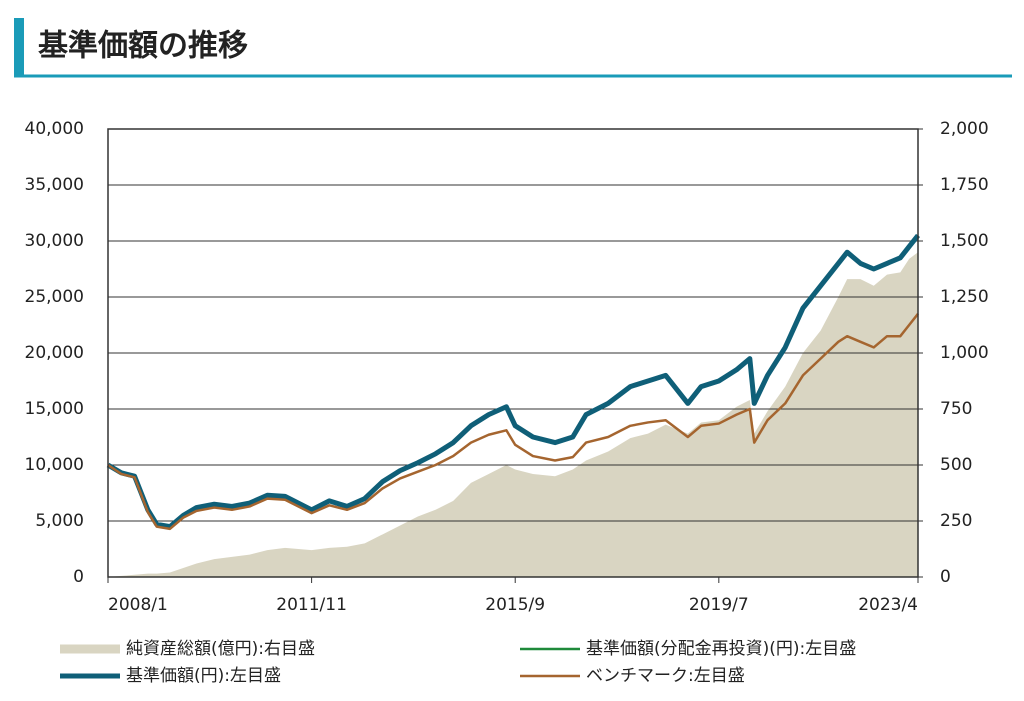 The height and width of the screenshot is (701, 1024). Describe the element at coordinates (964, 297) in the screenshot. I see `y2-tick-label: 1,250` at that location.